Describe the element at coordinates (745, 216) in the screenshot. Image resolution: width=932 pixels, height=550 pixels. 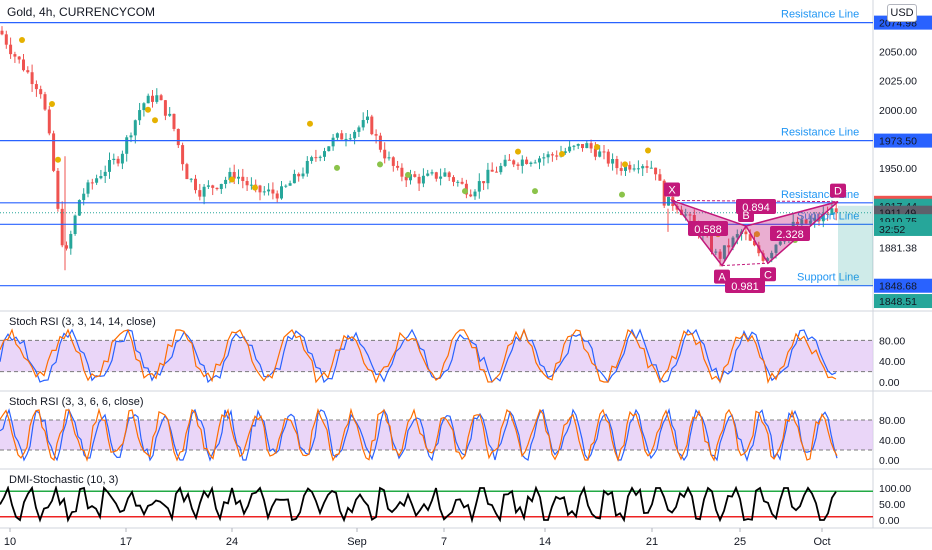
I see `harmonic-point-B: B` at that location.